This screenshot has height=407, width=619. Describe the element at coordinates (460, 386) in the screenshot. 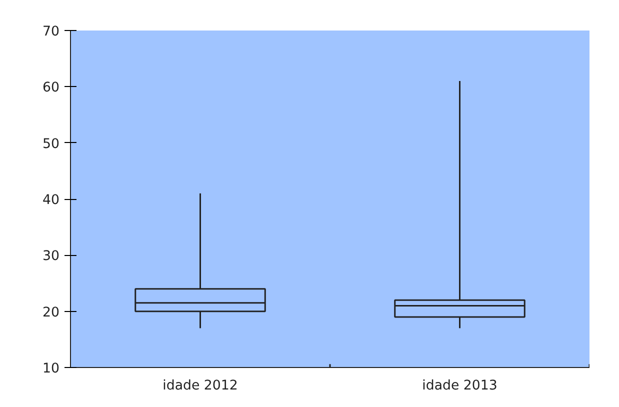

I see `x-tick-label: idade 2013` at that location.